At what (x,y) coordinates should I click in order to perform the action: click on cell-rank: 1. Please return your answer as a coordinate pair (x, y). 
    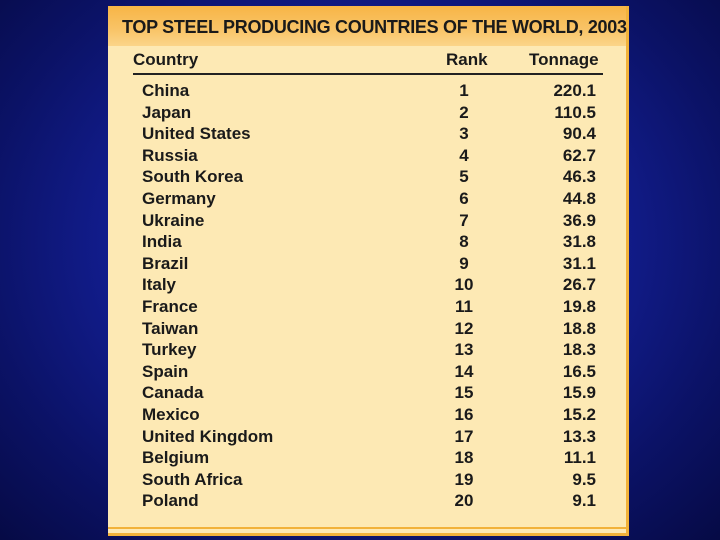
    Looking at the image, I should click on (464, 90).